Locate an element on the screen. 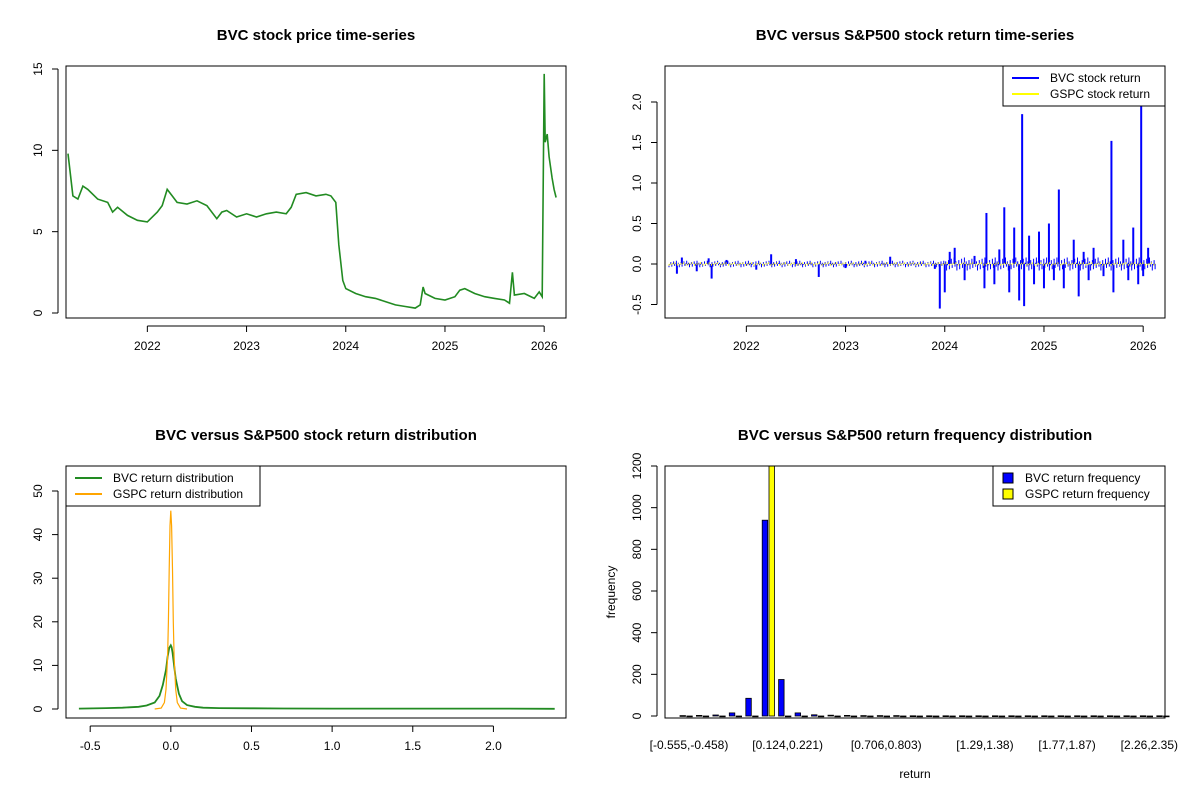  x-category-label: [1.77,1.87) is located at coordinates (1066, 745).